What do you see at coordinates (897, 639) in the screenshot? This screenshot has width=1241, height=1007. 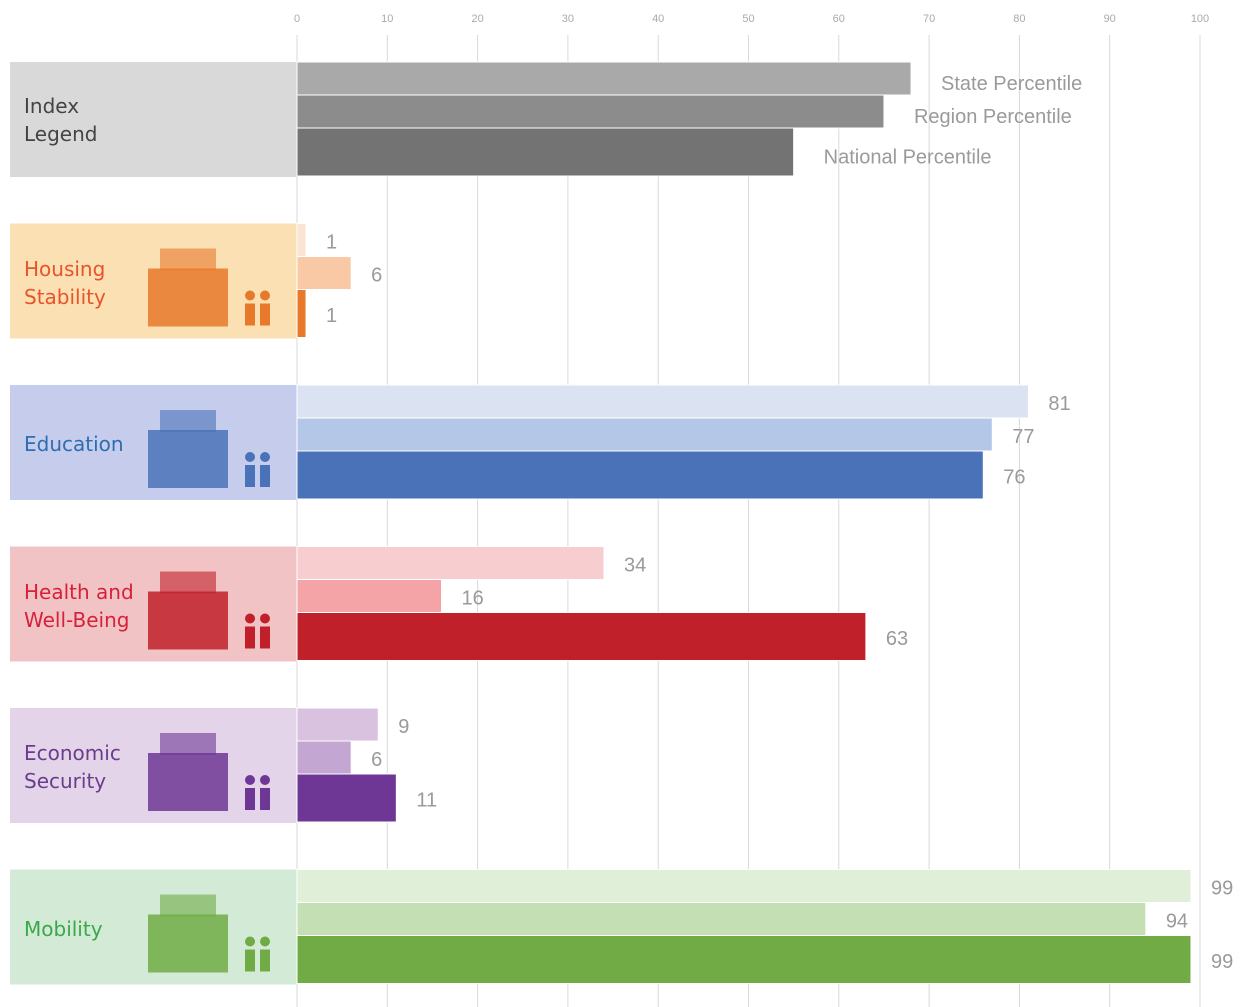 I see `value-label: 63` at bounding box center [897, 639].